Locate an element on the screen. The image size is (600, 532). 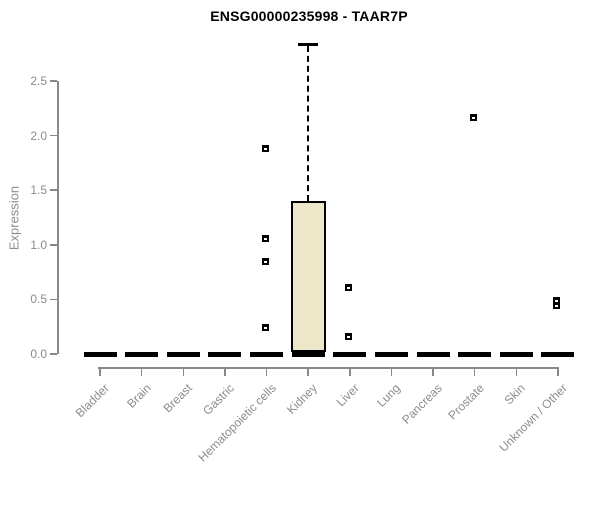
y-tick-label: 2.5 is located at coordinates (38, 81).